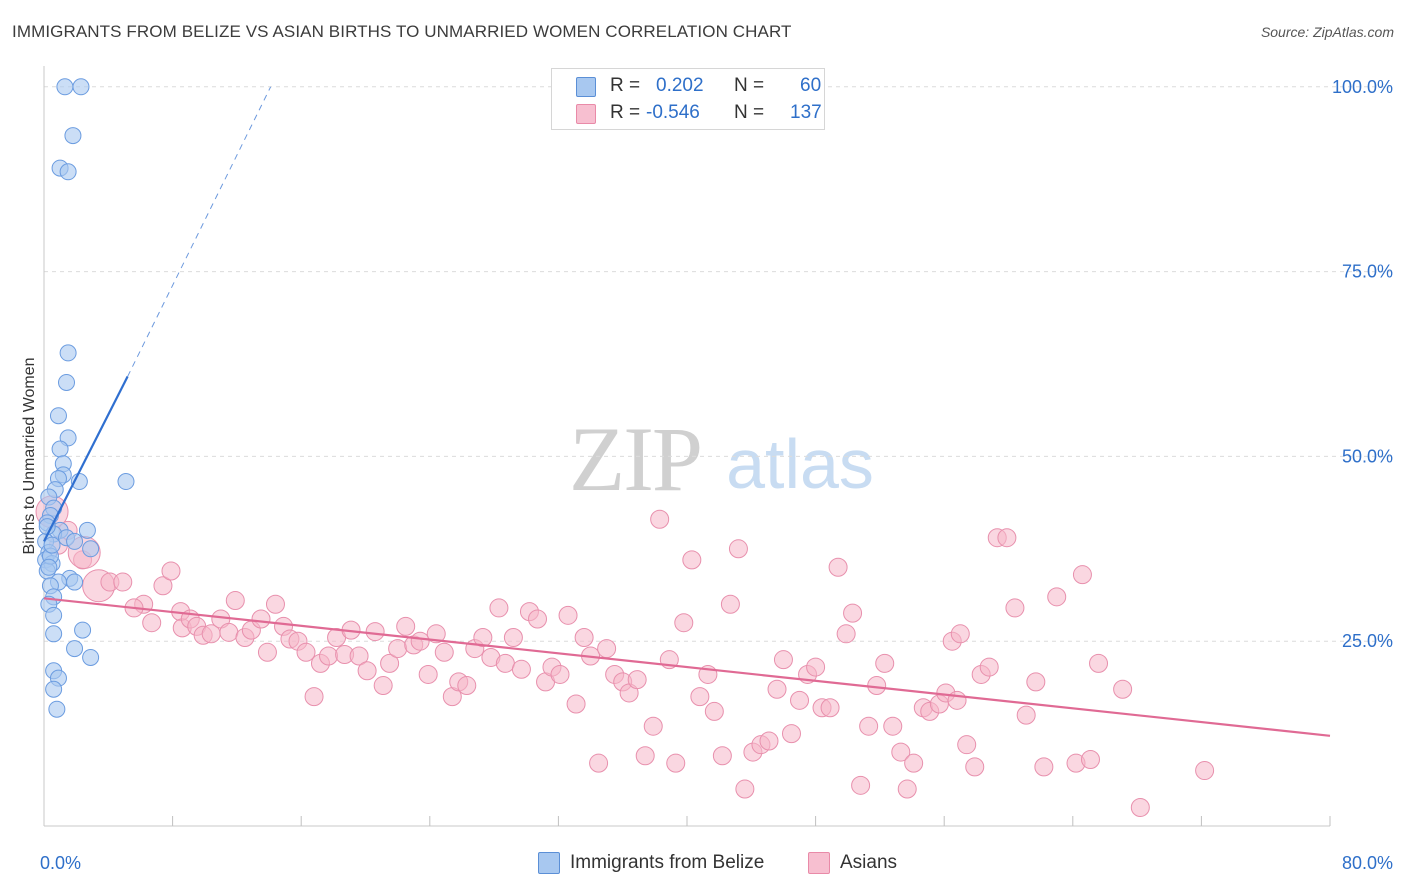  Describe the element at coordinates (549, 863) in the screenshot. I see `belize-legend-swatch` at that location.